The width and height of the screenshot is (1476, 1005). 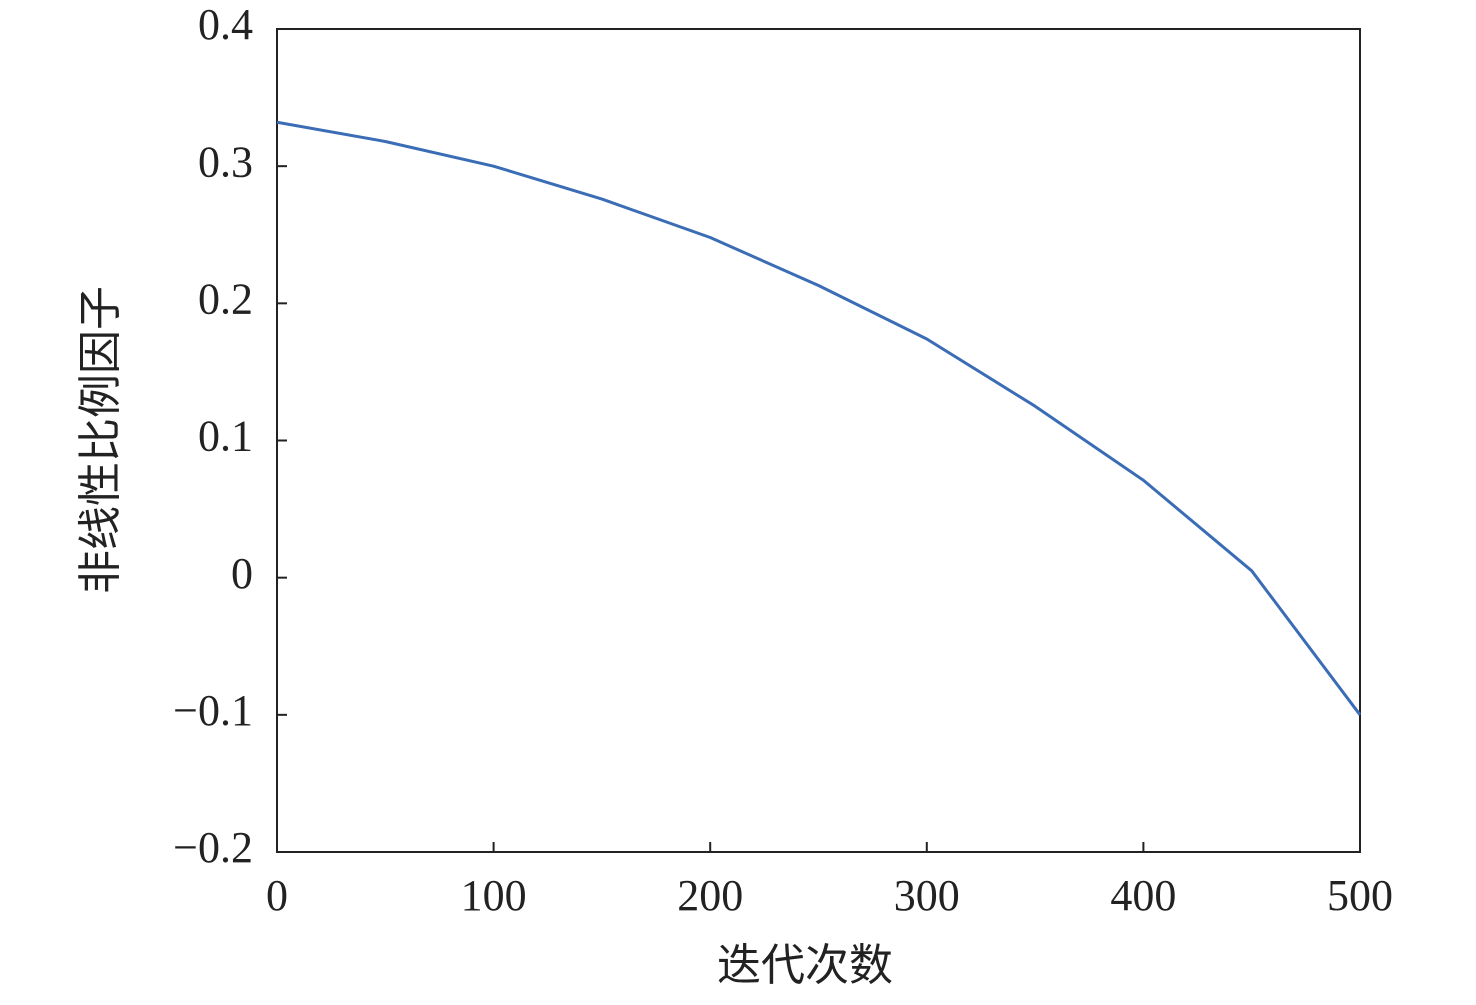 I want to click on y-tick-label: 0, so click(x=242, y=573).